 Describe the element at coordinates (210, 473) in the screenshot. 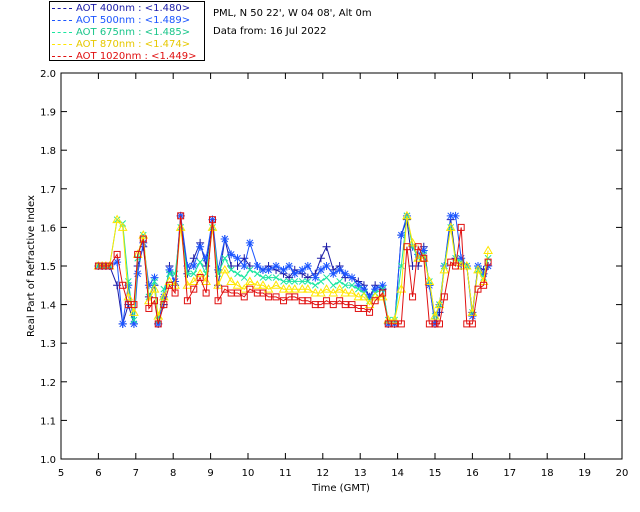

I see `x-tick-label: 9` at that location.